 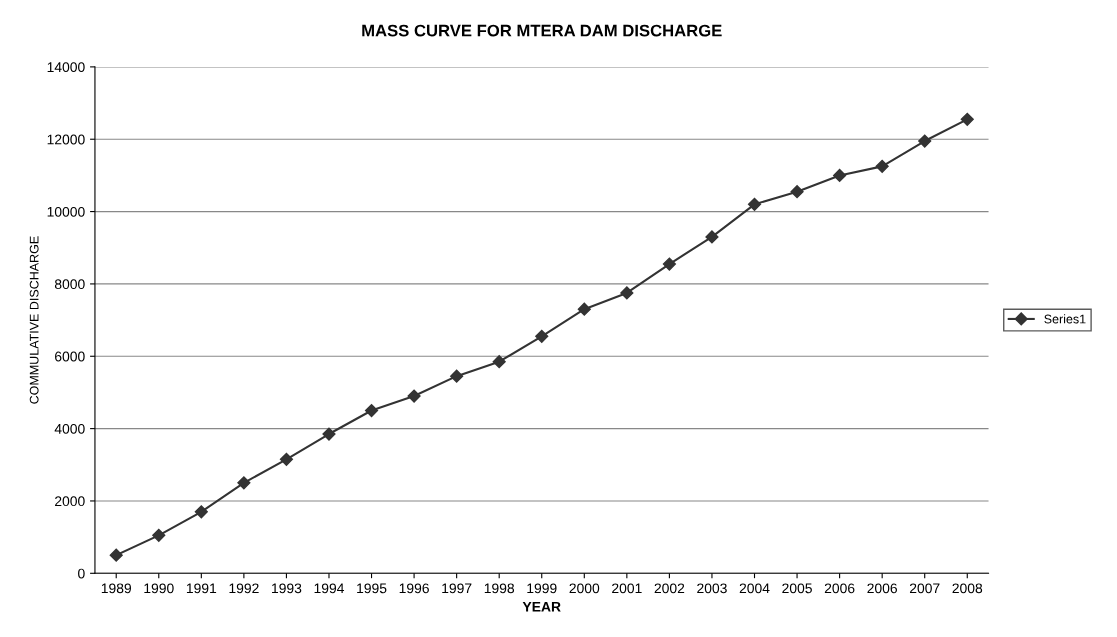 What do you see at coordinates (329, 588) in the screenshot?
I see `x-tick-label: 1994` at bounding box center [329, 588].